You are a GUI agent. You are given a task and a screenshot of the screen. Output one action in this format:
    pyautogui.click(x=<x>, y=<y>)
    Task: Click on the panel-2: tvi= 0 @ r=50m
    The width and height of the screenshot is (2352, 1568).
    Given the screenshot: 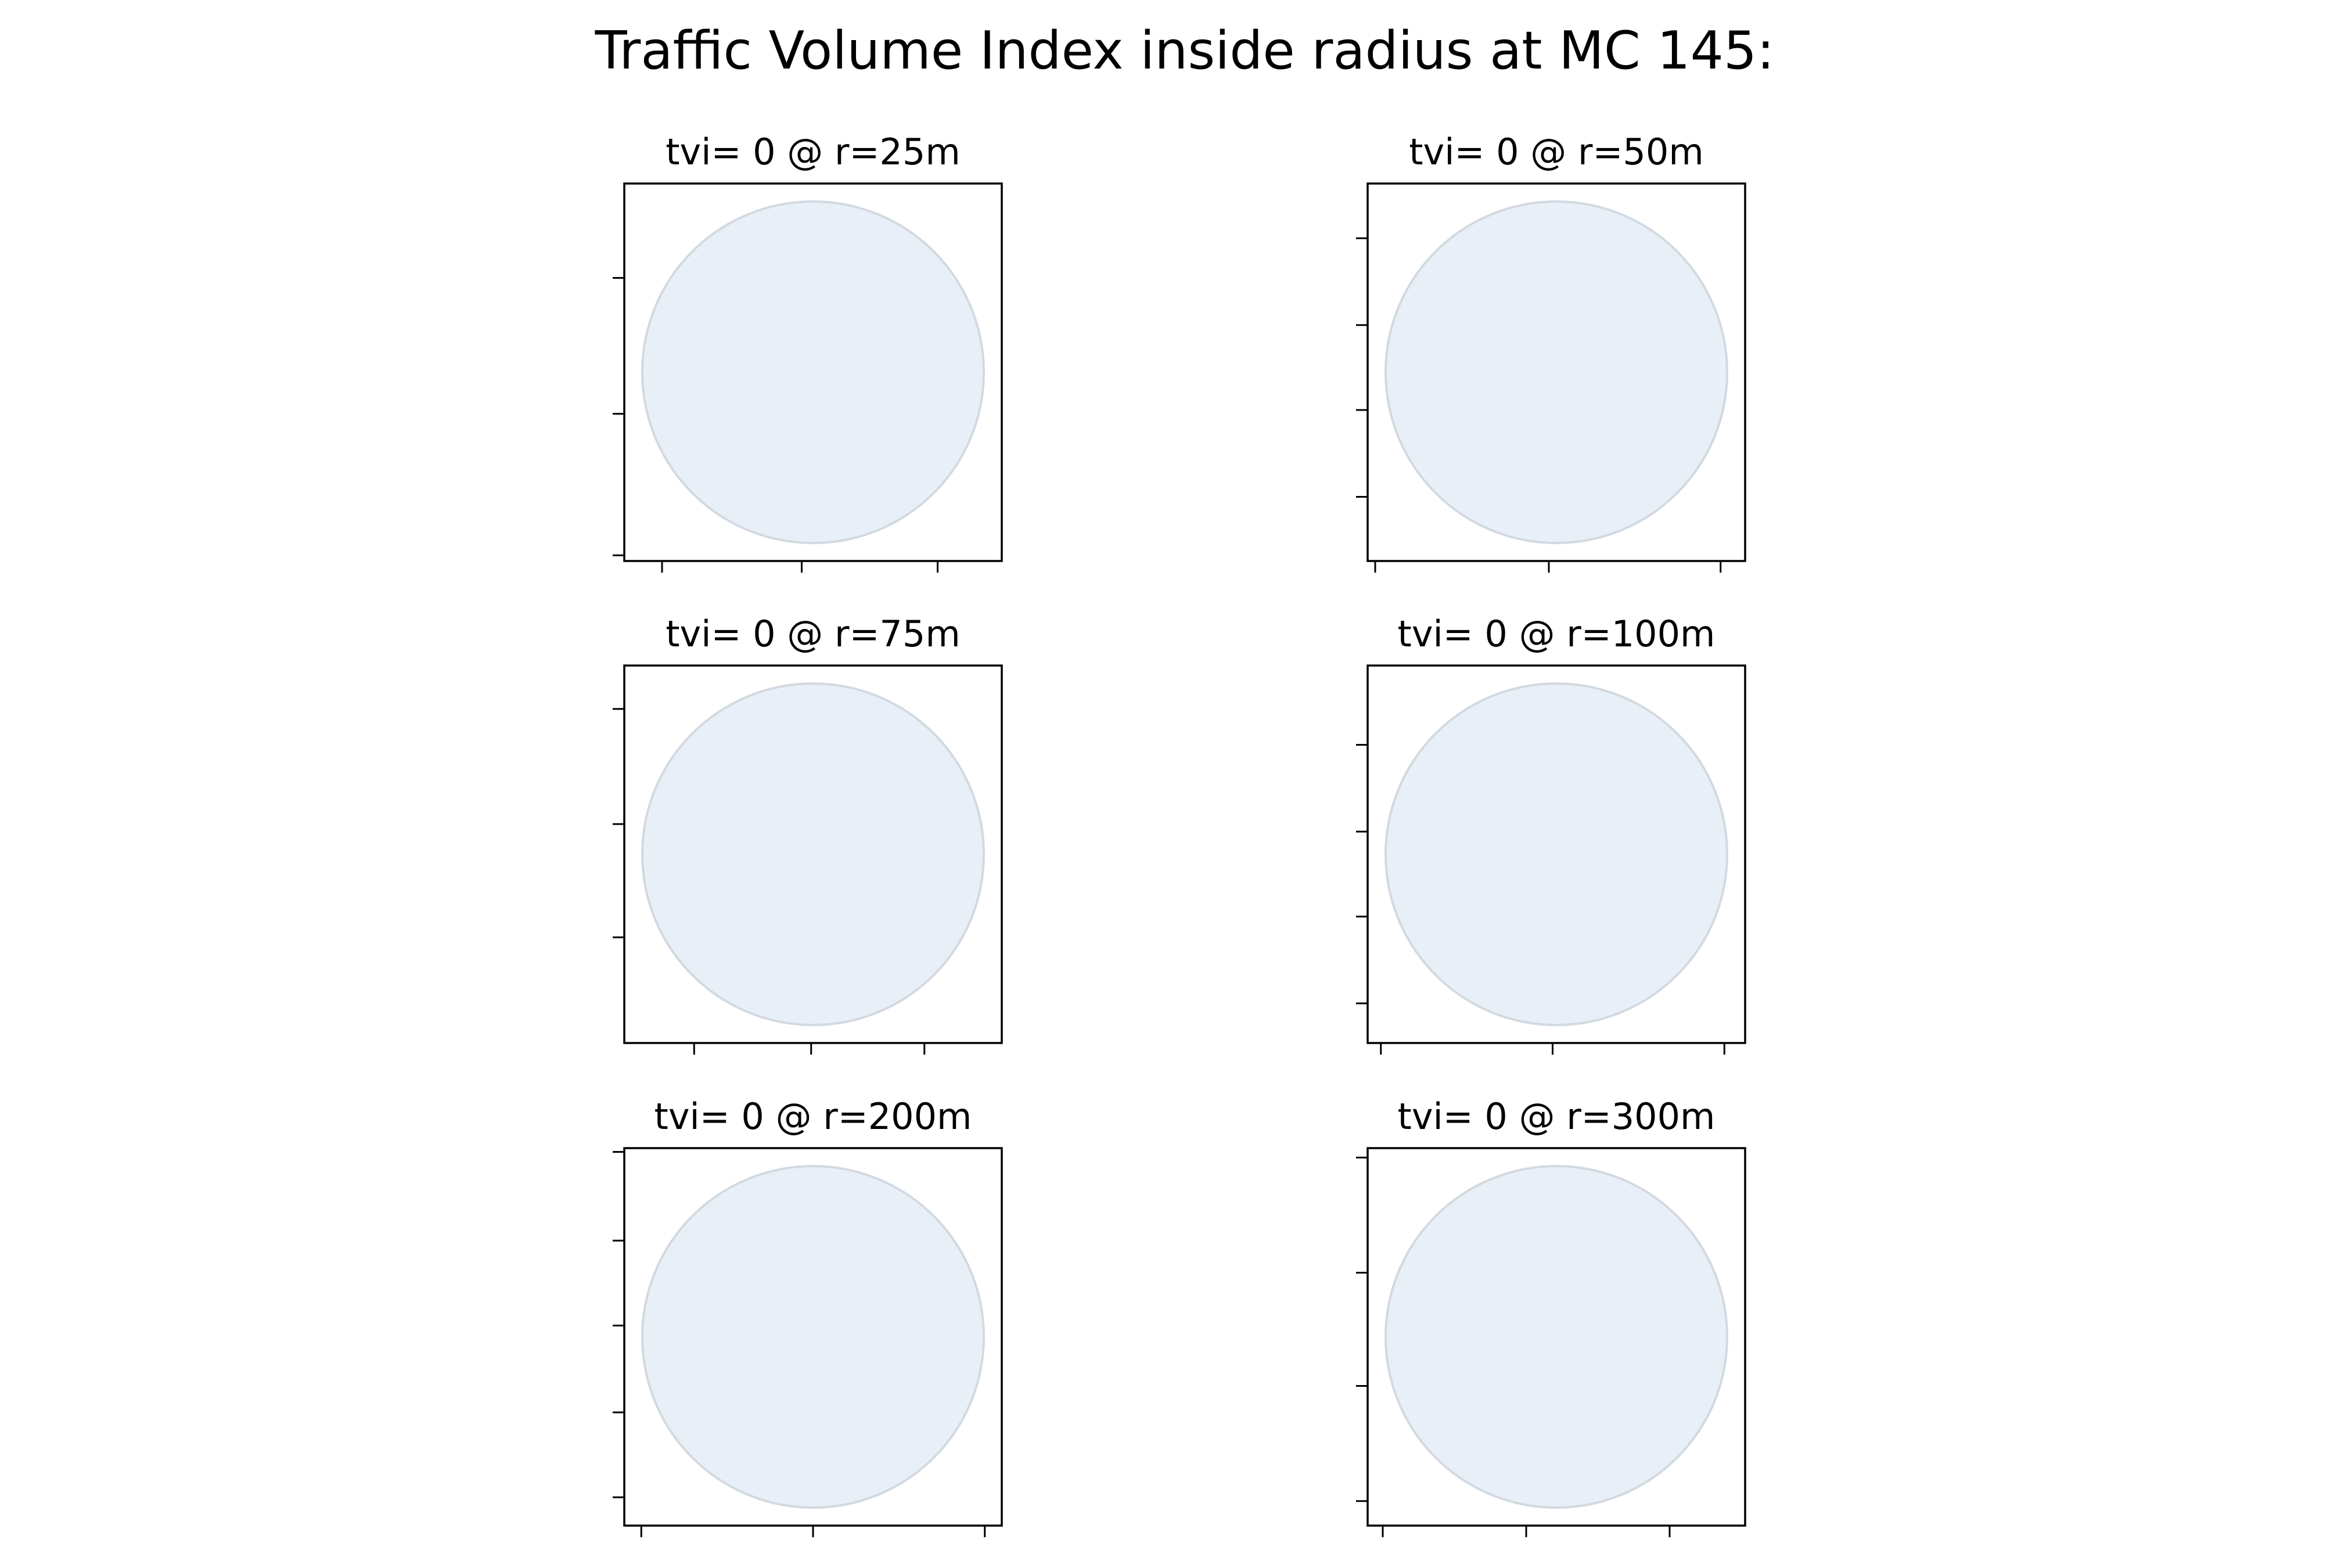 What is the action you would take?
    pyautogui.click(x=1551, y=352)
    